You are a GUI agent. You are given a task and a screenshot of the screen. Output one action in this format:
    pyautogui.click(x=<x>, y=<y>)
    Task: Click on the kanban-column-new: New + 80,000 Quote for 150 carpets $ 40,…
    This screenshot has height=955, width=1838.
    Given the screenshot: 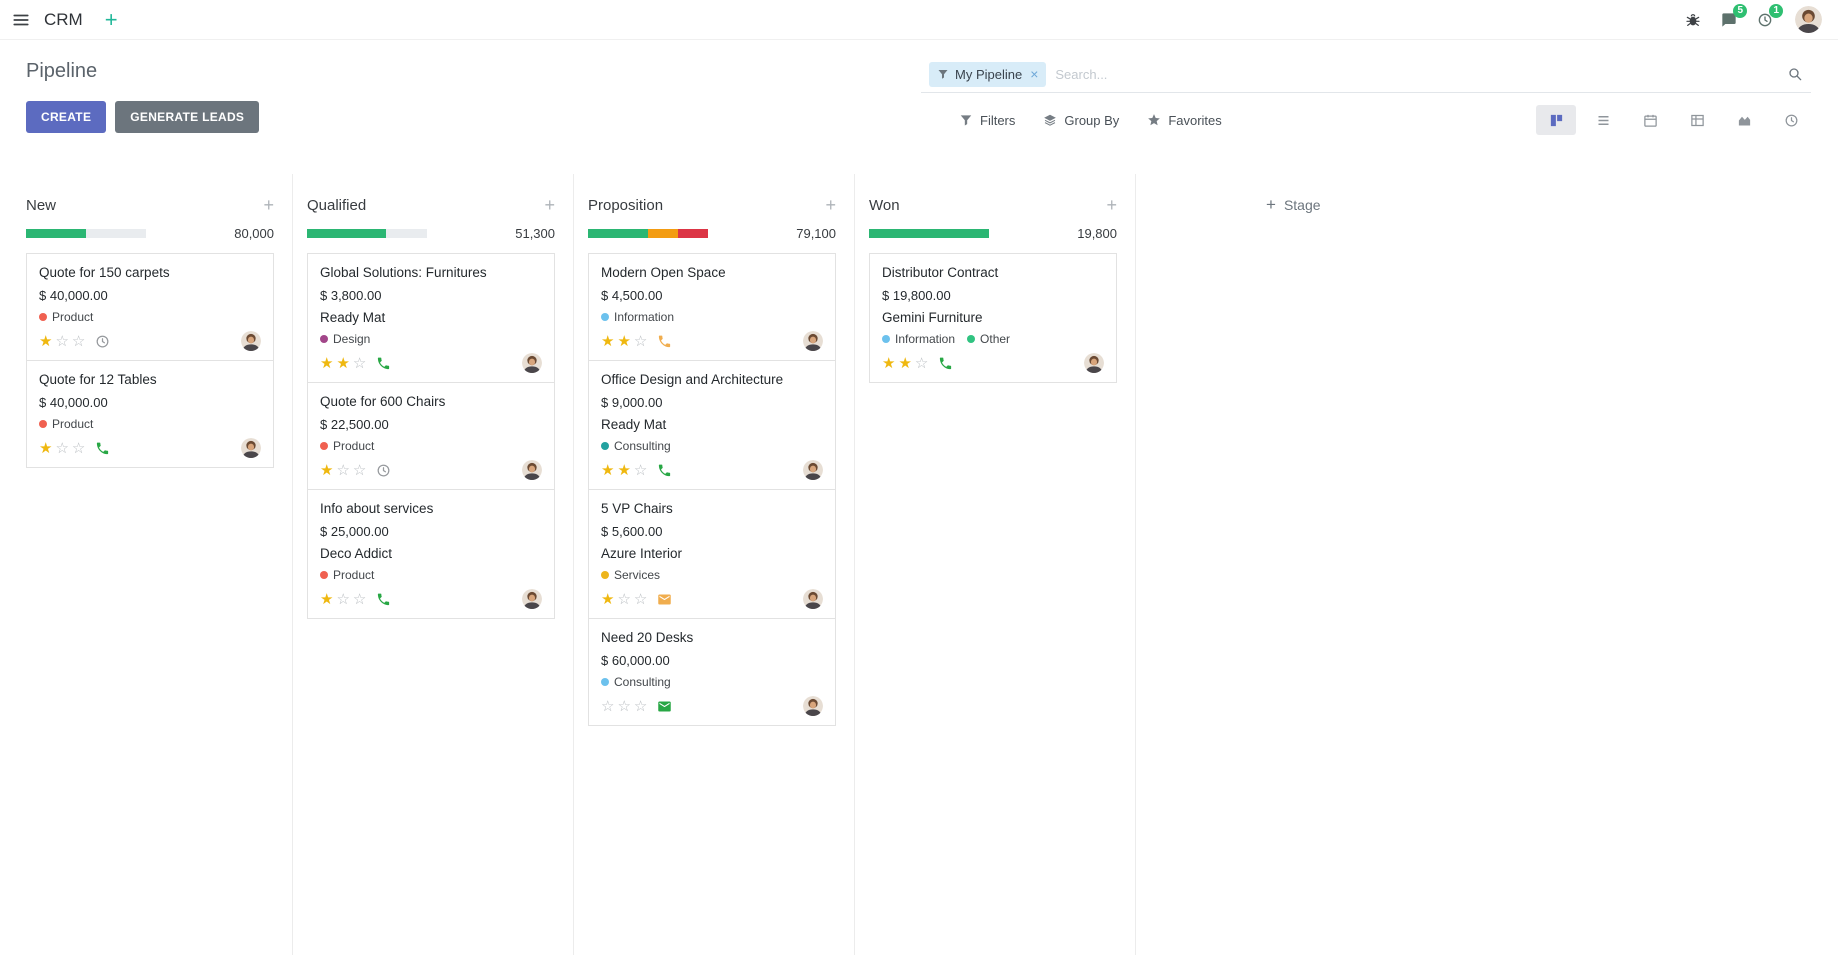 What is the action you would take?
    pyautogui.click(x=152, y=564)
    